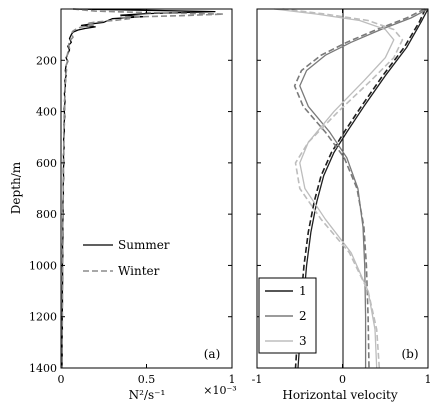 Image resolution: width=446 pixels, height=411 pixels. I want to click on panel-a-x-tick-label: 0.5, so click(147, 379).